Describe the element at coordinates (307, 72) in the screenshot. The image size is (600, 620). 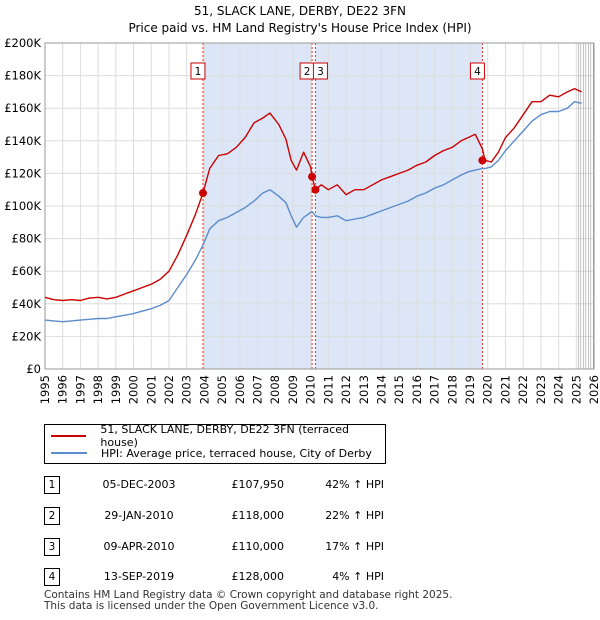
I see `sale-label-number: 2` at that location.